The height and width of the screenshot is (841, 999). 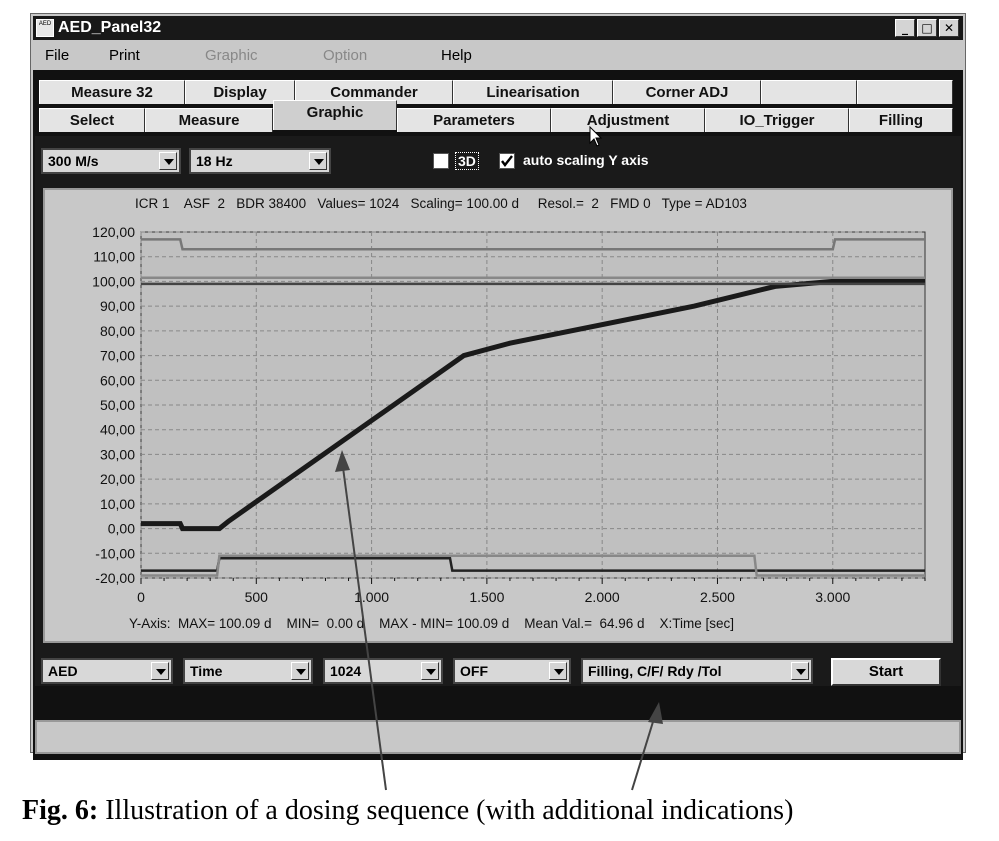 I want to click on tab-measure-32: Measure 32, so click(x=112, y=92).